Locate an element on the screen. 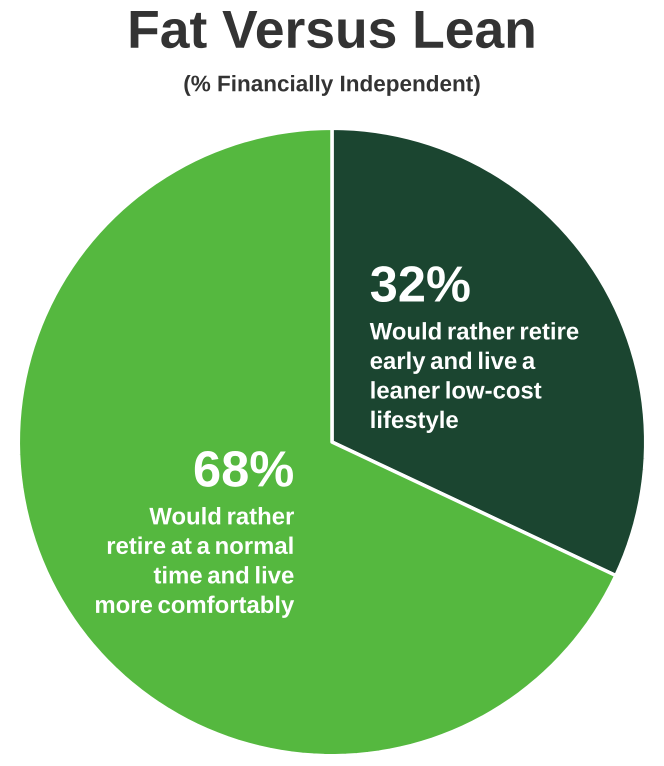 The image size is (664, 766). slice-label: Would rather retire at a normal time and live more comfortably is located at coordinates (195, 562).